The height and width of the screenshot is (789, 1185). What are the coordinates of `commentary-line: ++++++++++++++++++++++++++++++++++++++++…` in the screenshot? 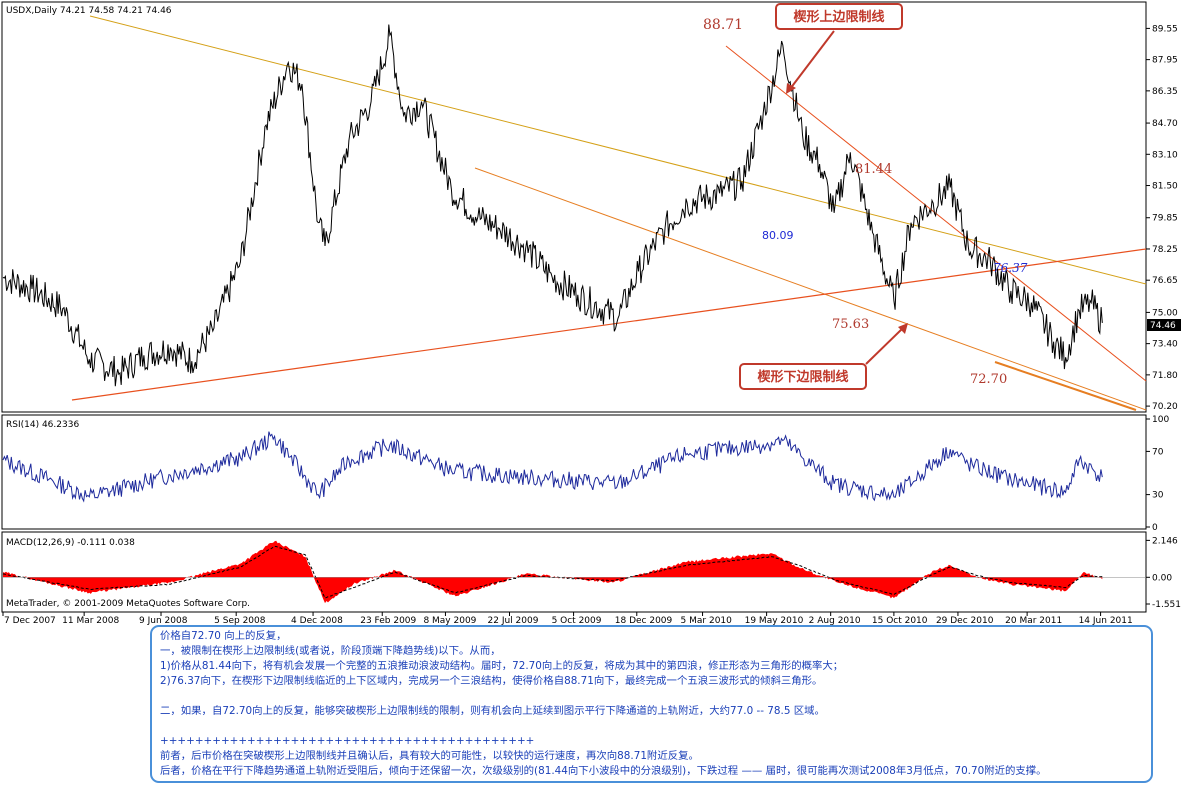 It's located at (347, 741).